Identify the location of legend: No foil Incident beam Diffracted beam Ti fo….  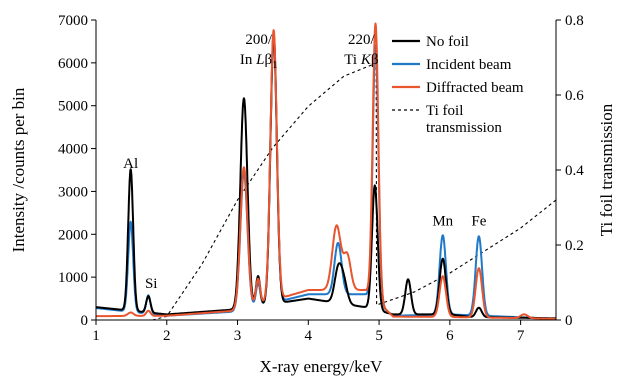
(458, 85).